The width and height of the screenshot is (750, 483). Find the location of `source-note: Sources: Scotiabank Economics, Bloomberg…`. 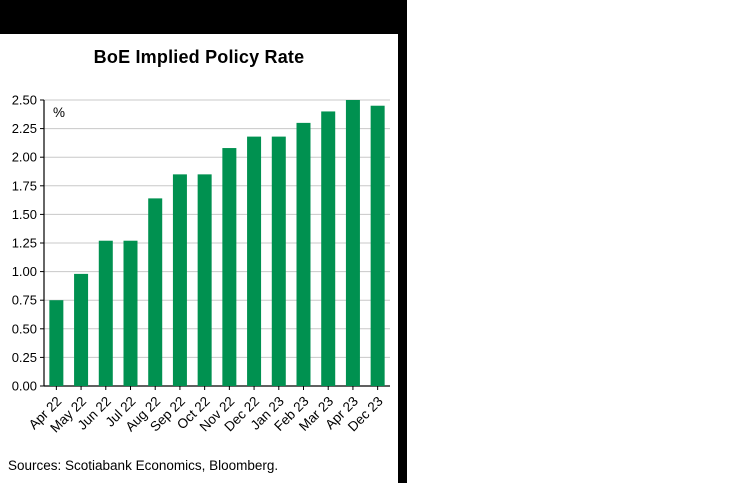

source-note: Sources: Scotiabank Economics, Bloomberg… is located at coordinates (143, 465).